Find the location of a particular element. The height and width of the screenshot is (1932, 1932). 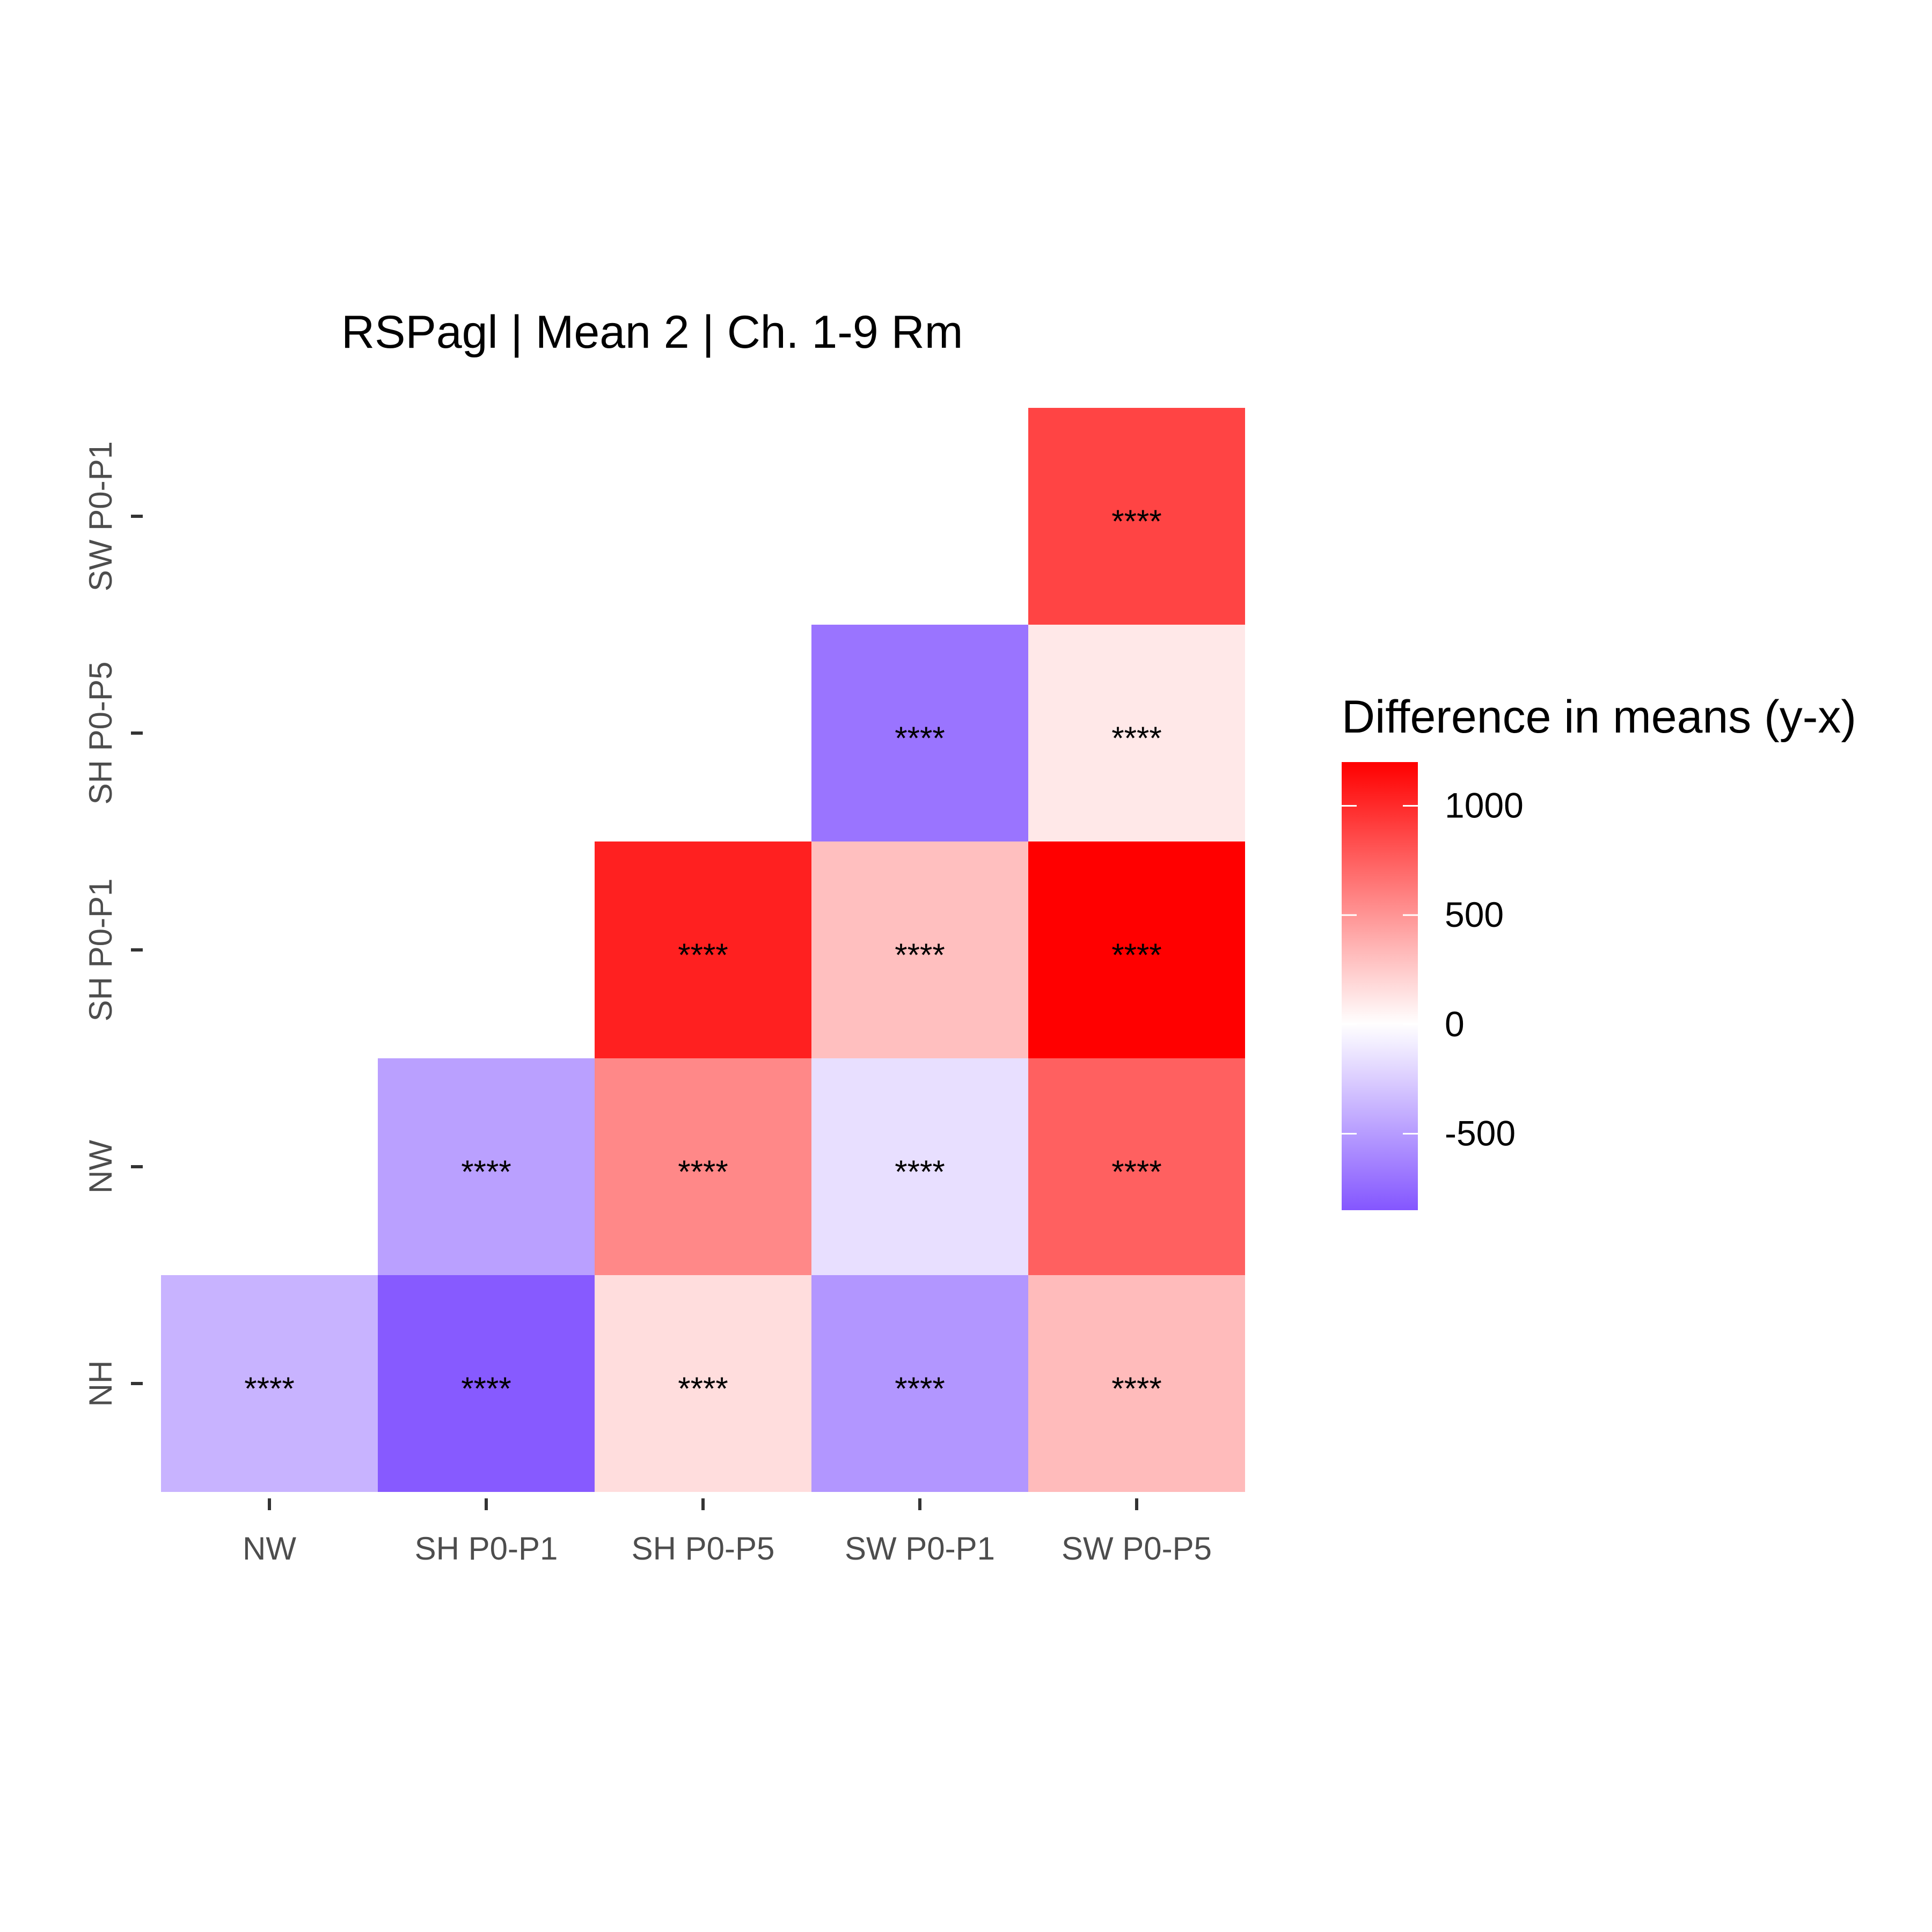

cell-label-nw-nh: **** is located at coordinates (269, 1389).